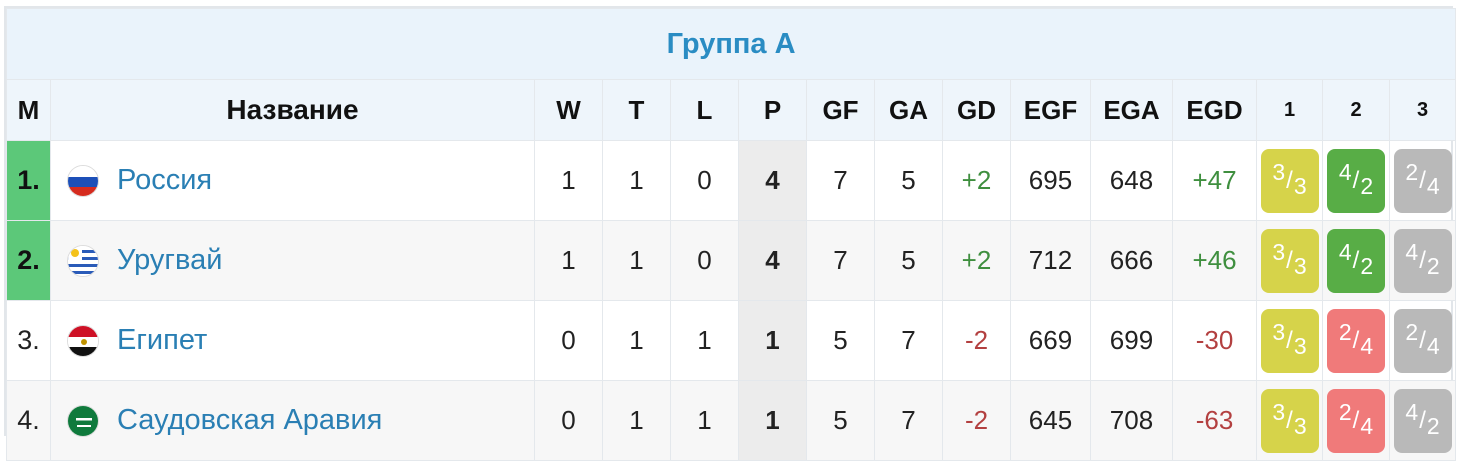 The image size is (1460, 461). Describe the element at coordinates (162, 340) in the screenshot. I see `team-name-link: Египет` at that location.